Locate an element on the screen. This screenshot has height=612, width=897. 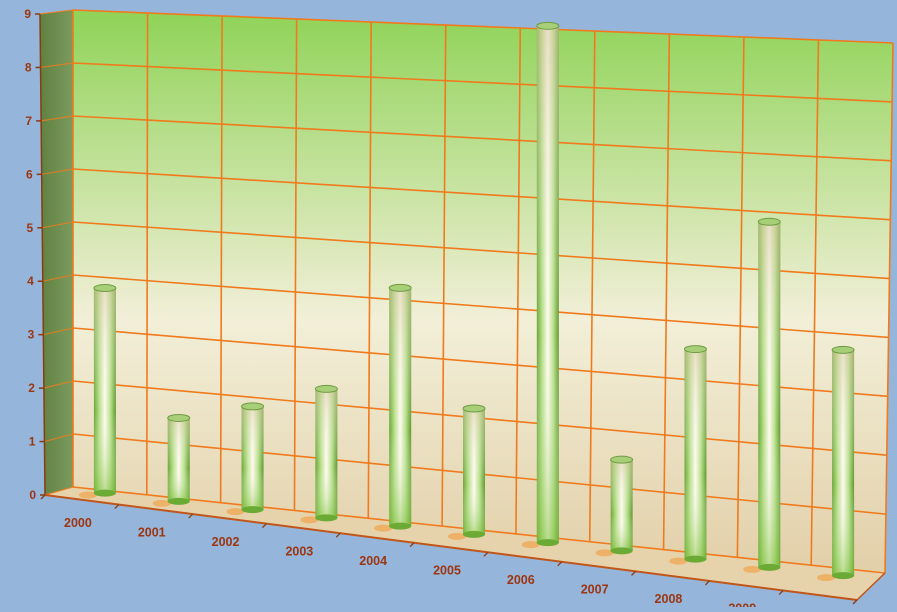
x-tick-label: 2009 is located at coordinates (742, 604).